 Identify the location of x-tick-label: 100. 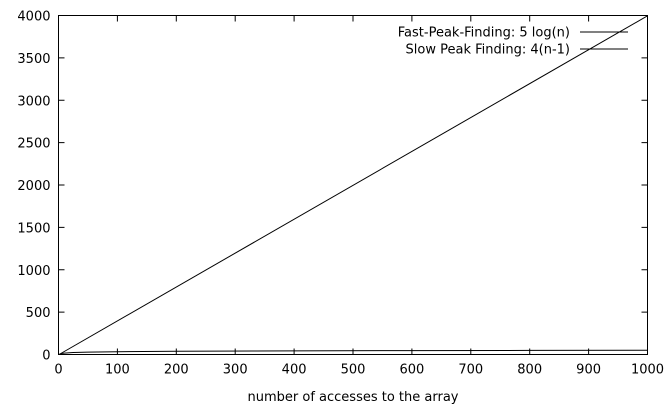
(117, 370).